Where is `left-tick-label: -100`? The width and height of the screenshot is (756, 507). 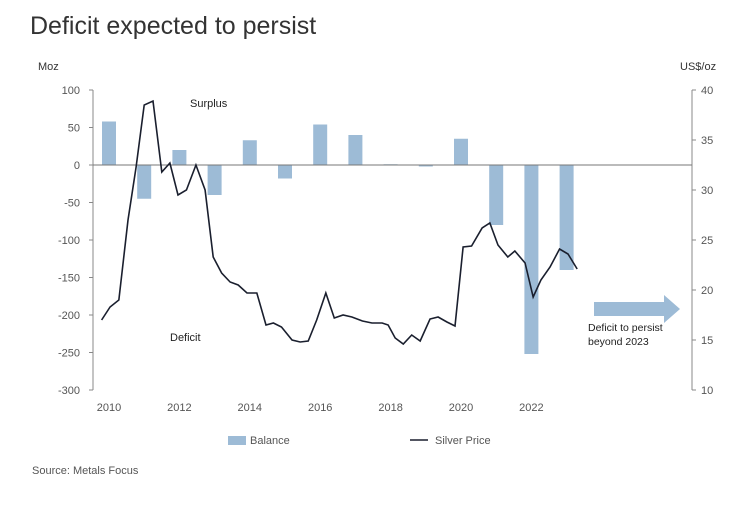 left-tick-label: -100 is located at coordinates (69, 241).